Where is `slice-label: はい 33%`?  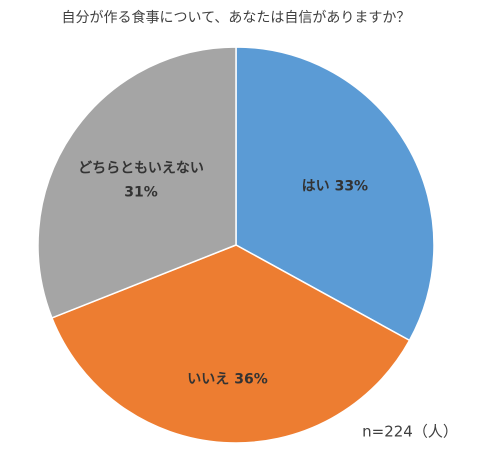 slice-label: はい 33% is located at coordinates (335, 187).